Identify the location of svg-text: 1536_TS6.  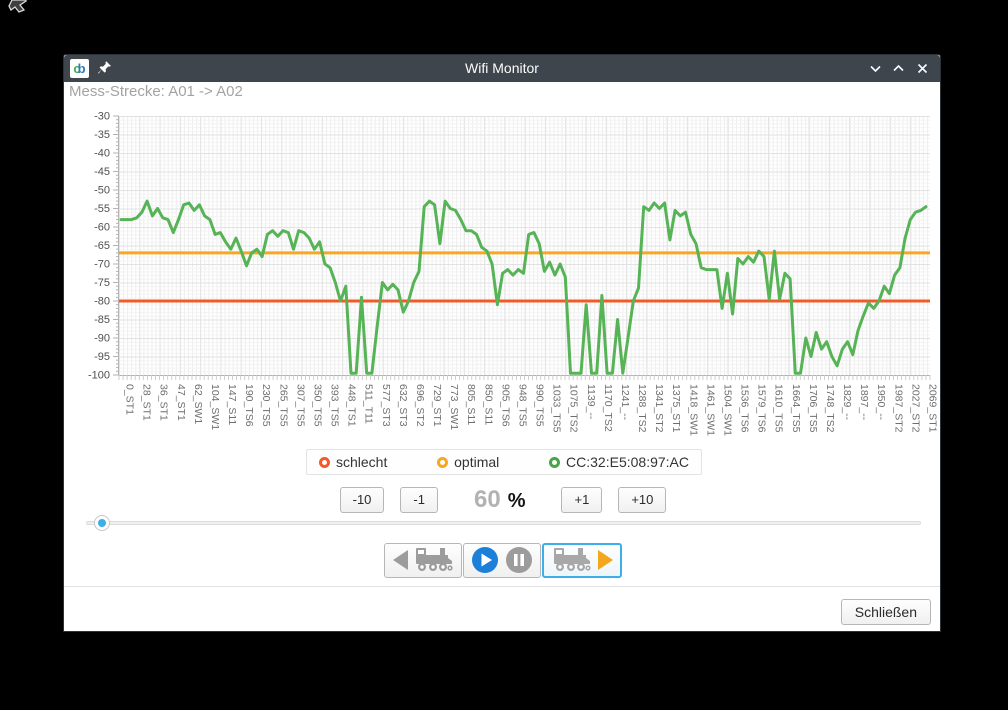
(745, 408).